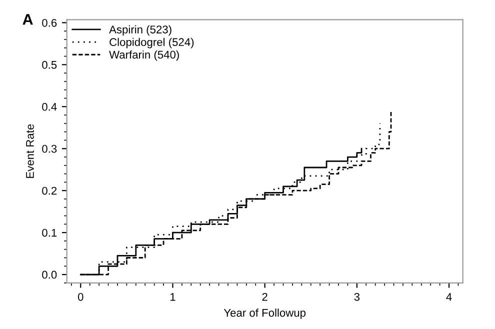 Image resolution: width=495 pixels, height=329 pixels. What do you see at coordinates (265, 313) in the screenshot?
I see `x-axis-title: Year of Followup` at bounding box center [265, 313].